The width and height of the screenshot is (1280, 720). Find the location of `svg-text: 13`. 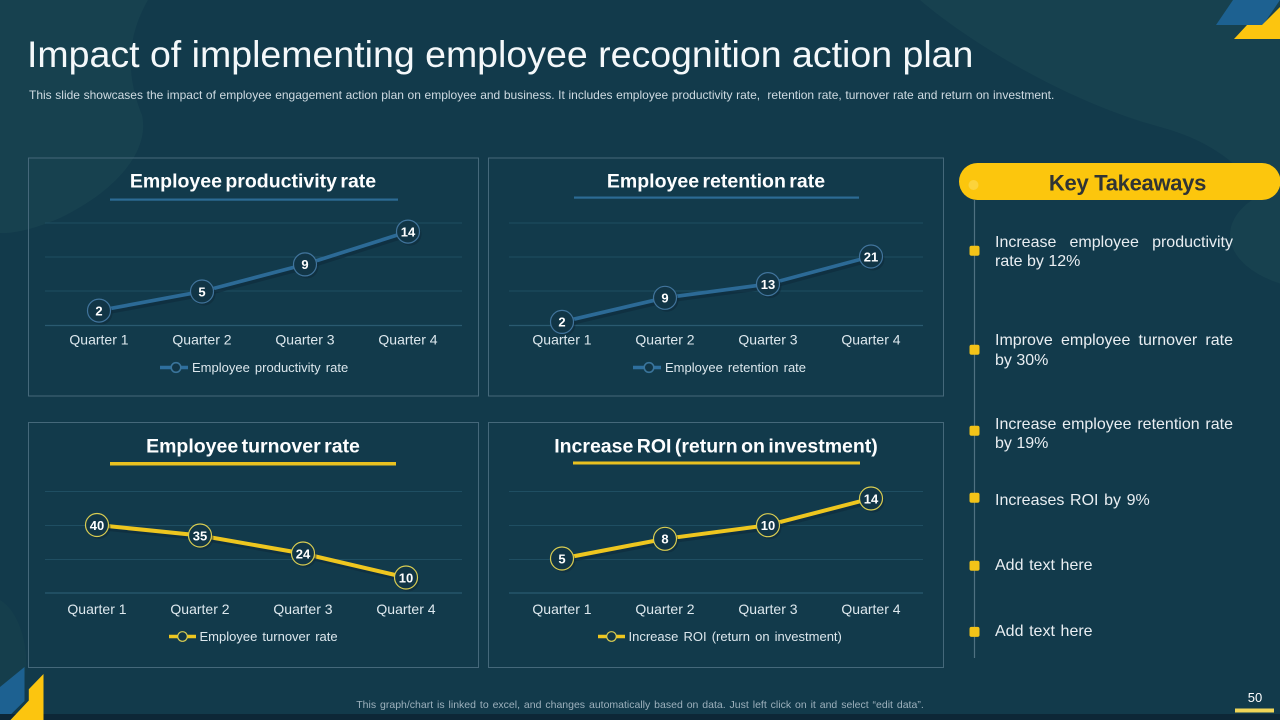

svg-text: 13 is located at coordinates (768, 284).